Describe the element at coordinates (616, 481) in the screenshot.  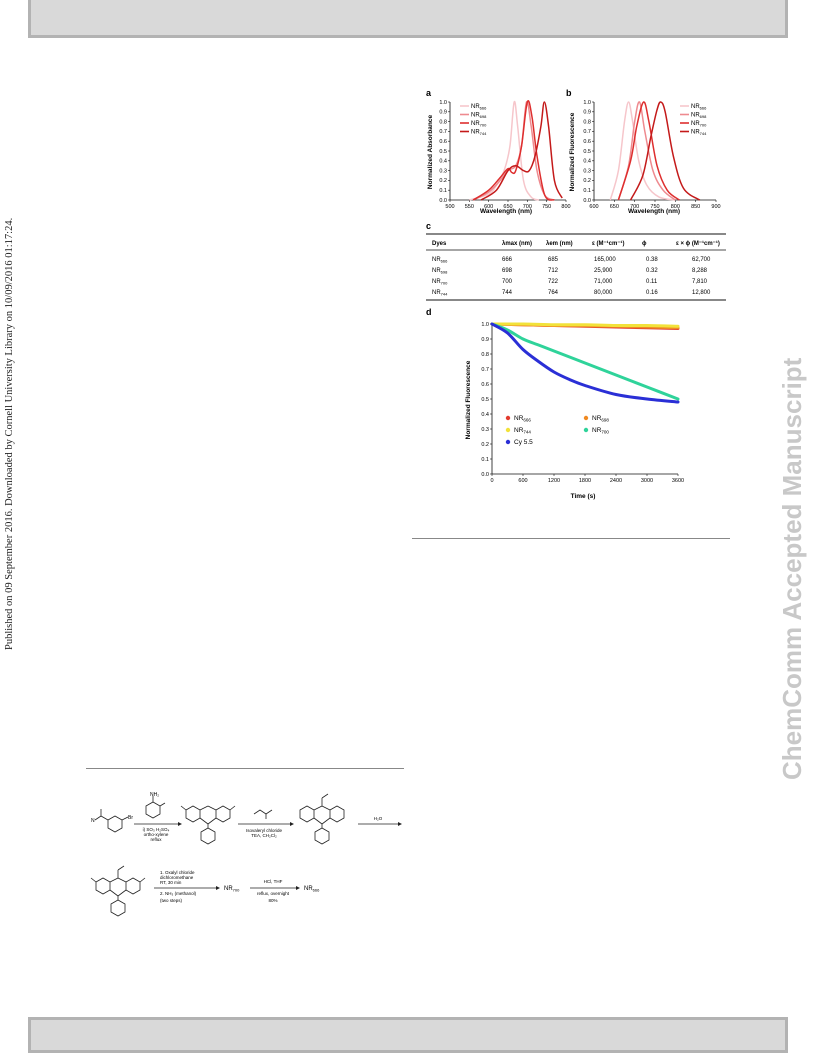
I see `panel-d-x-tick-label: 2400` at that location.